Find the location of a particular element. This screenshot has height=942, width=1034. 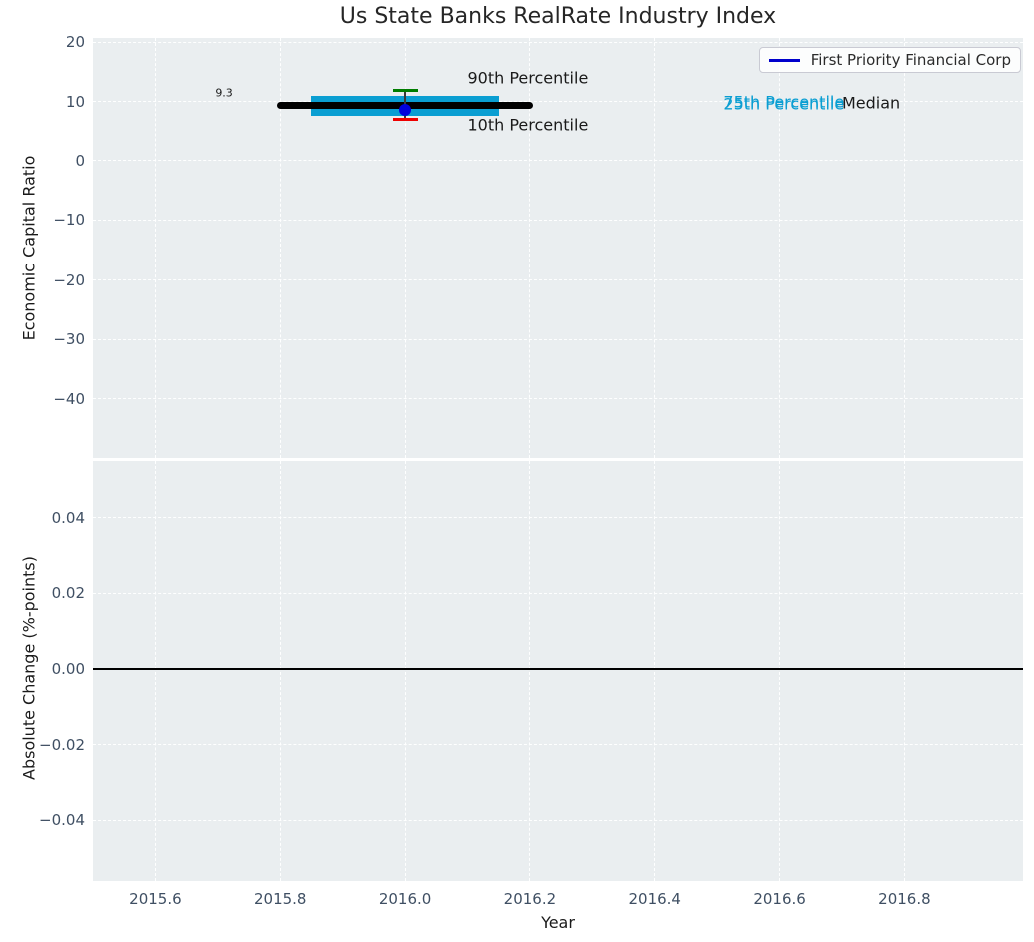

x-tick-label: 2015.8 is located at coordinates (280, 899).